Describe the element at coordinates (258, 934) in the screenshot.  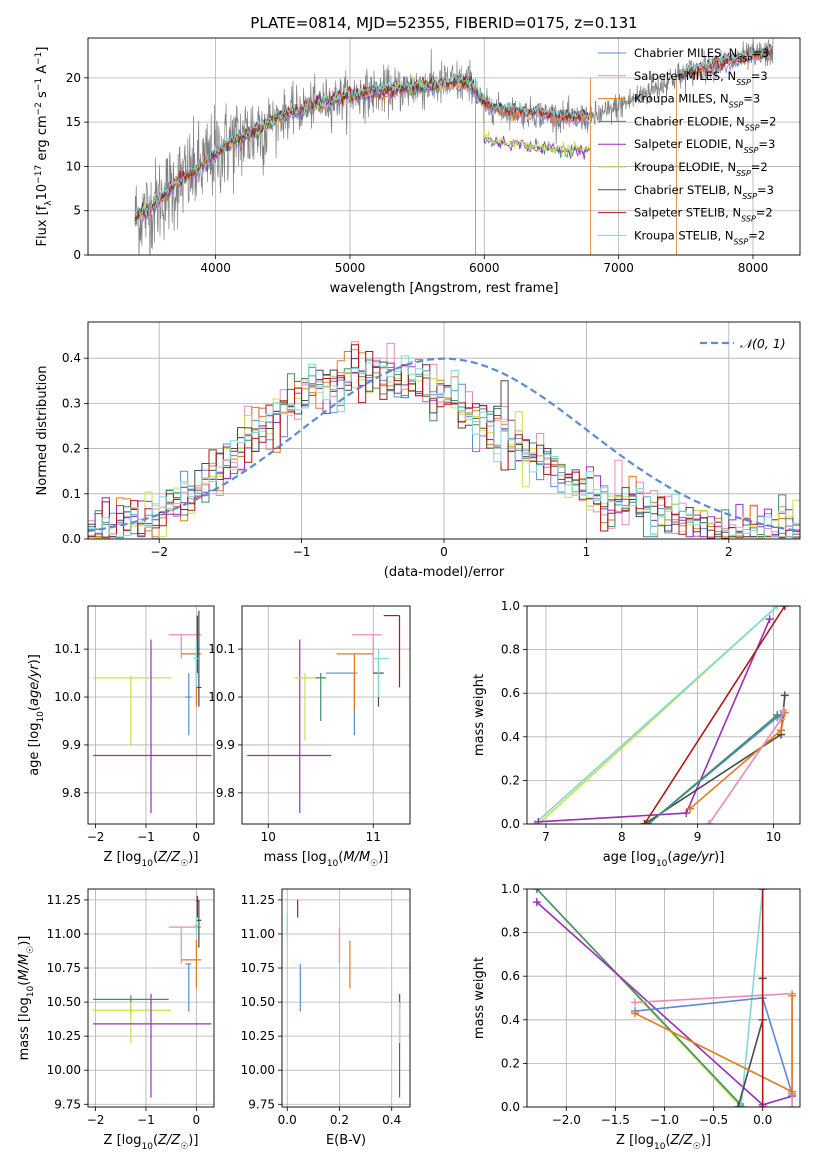
I see `y-tick-label: 11.00` at that location.